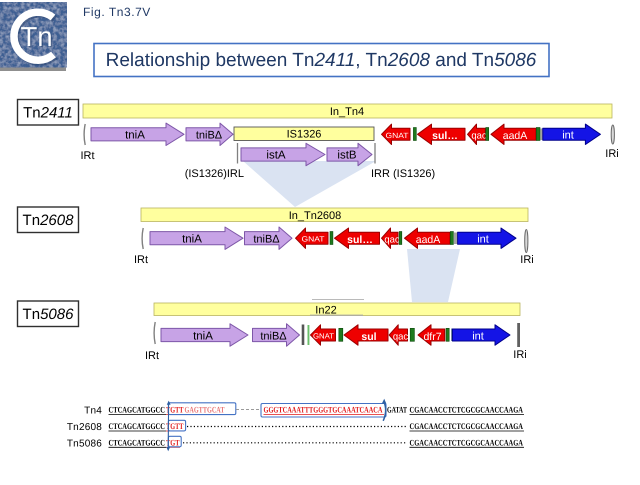 The width and height of the screenshot is (640, 485). I want to click on svg-text: Tn4, so click(93, 411).